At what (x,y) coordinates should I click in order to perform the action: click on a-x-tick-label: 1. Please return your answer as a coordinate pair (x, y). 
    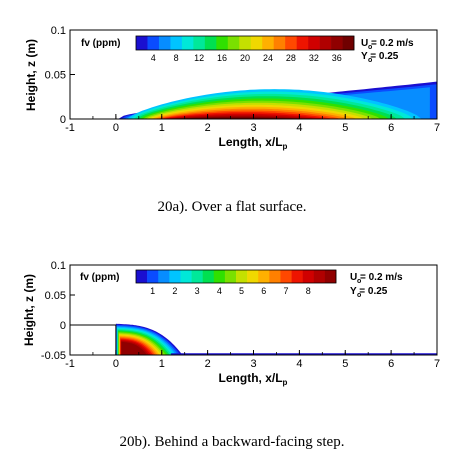
    Looking at the image, I should click on (162, 128).